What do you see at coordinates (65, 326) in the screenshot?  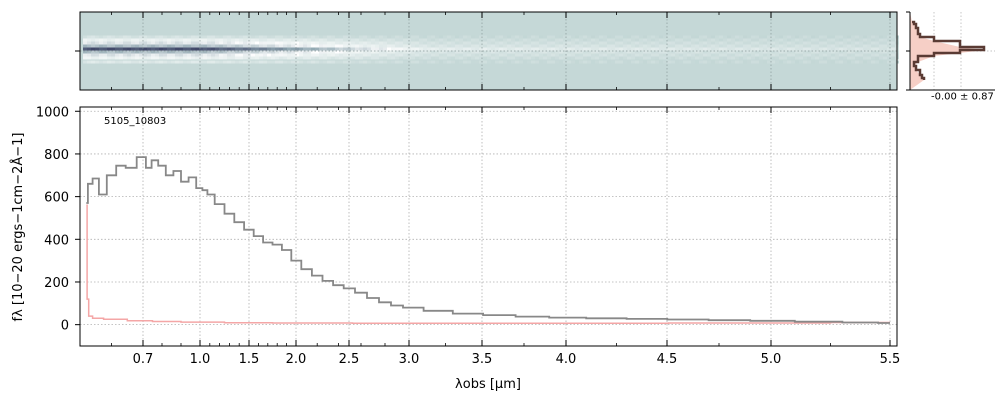 I see `y-tick-label: 0` at bounding box center [65, 326].